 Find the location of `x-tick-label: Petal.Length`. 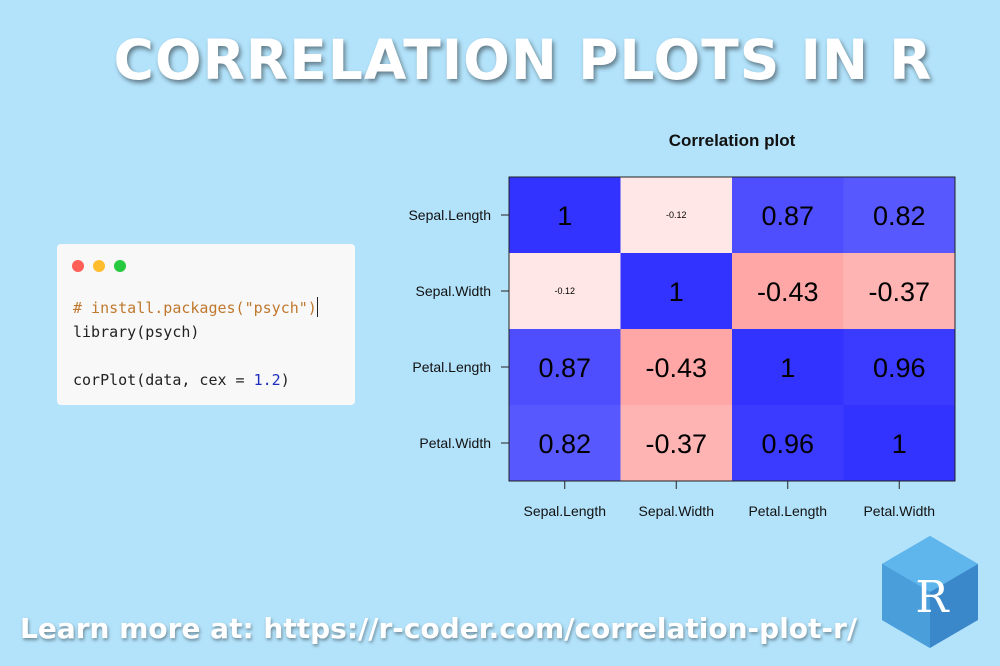

x-tick-label: Petal.Length is located at coordinates (787, 511).